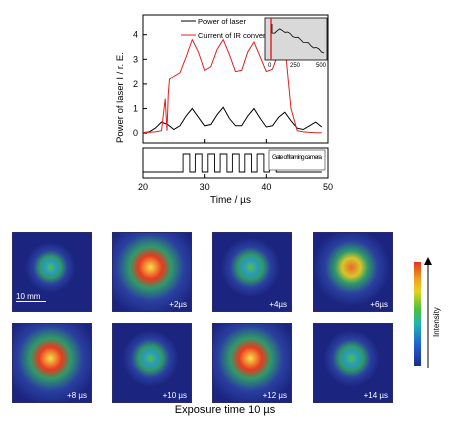 The image size is (450, 437). I want to click on plot-frame, so click(235, 79).